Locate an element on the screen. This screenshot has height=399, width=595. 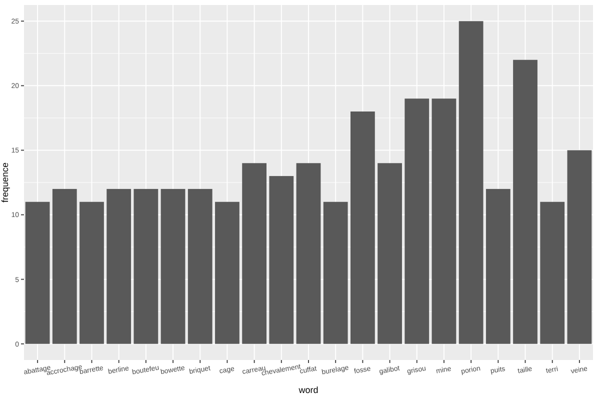
y-axis-title: frequence is located at coordinates (5, 182).